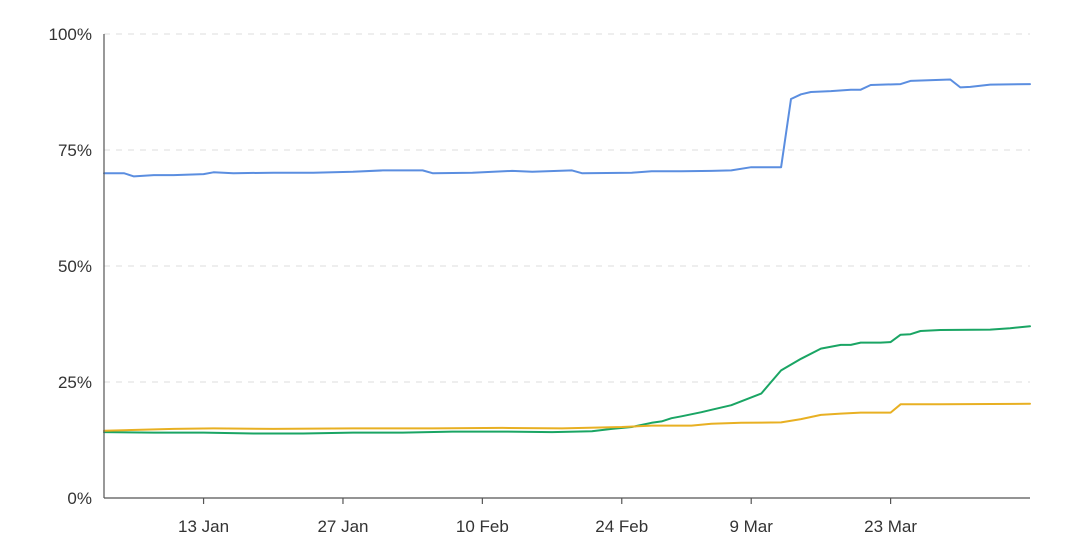 This screenshot has height=552, width=1080. Describe the element at coordinates (751, 526) in the screenshot. I see `x-tick-label: 9 Mar` at that location.